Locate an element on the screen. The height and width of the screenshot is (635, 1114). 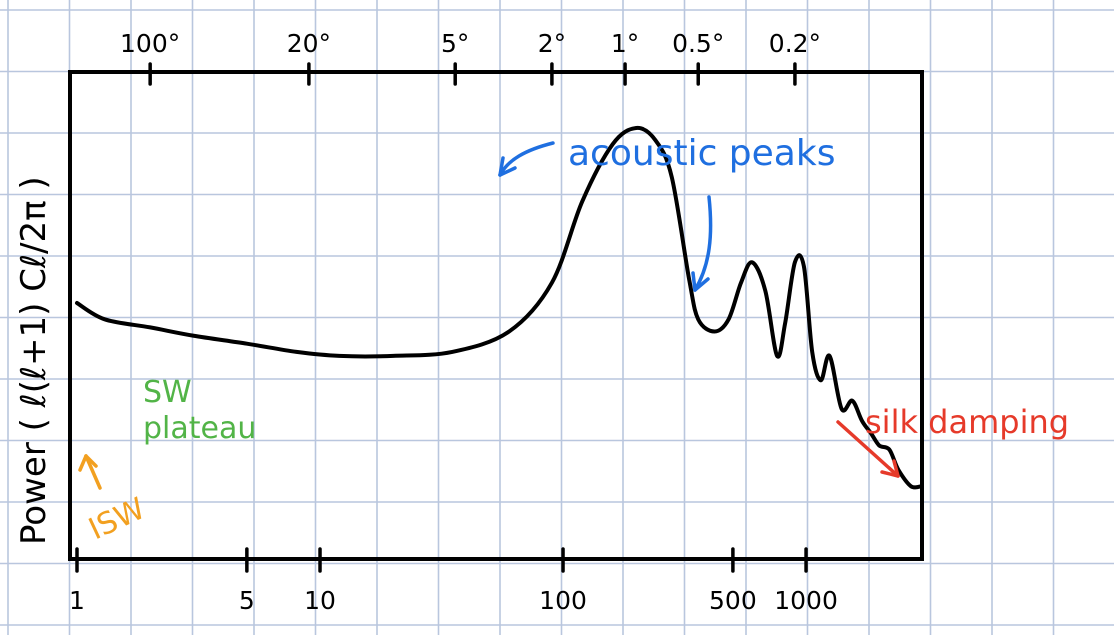
silk-damping-annotation: silk damping is located at coordinates (952, 440).